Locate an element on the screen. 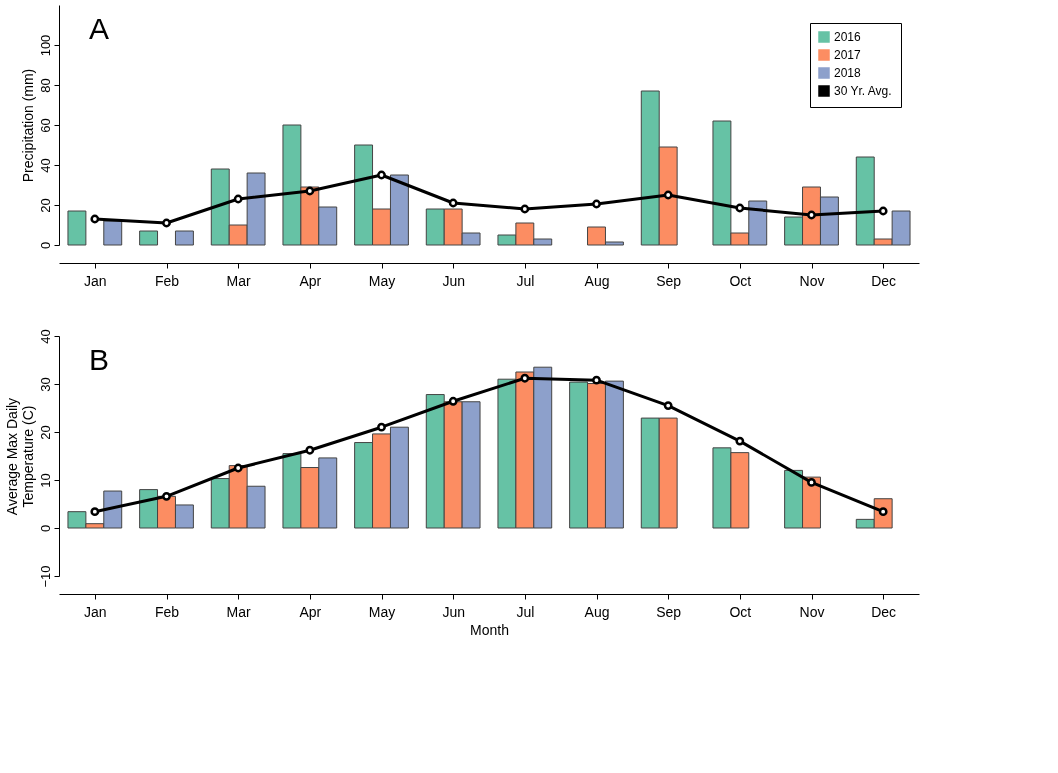  y-axis-title: Average Max Daily Temperature (C) is located at coordinates (19, 456).